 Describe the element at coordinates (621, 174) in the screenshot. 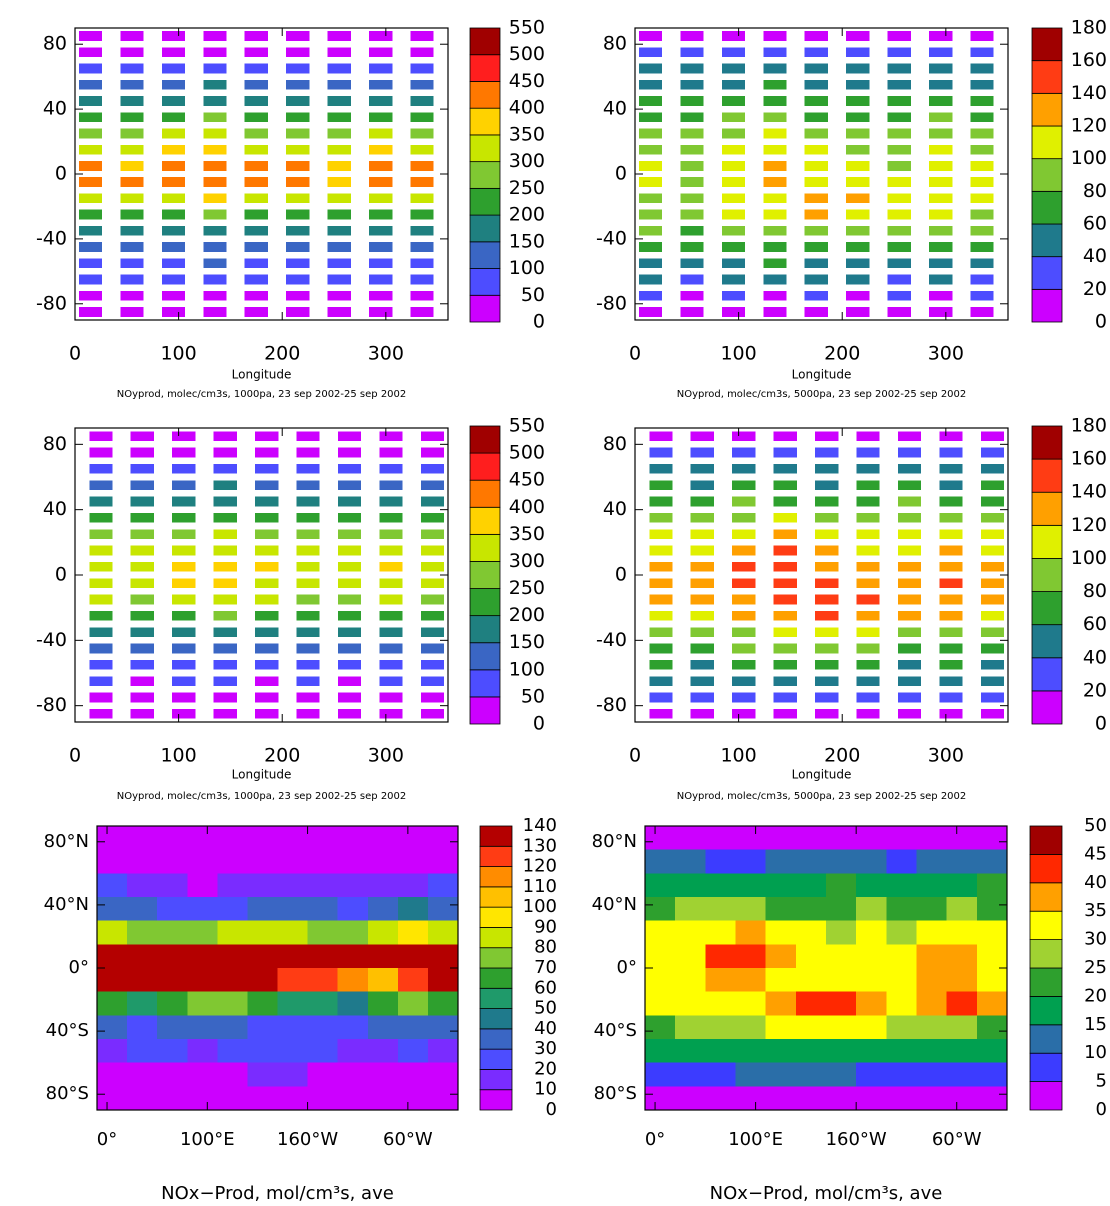

I see `y-tick-label: 0` at that location.